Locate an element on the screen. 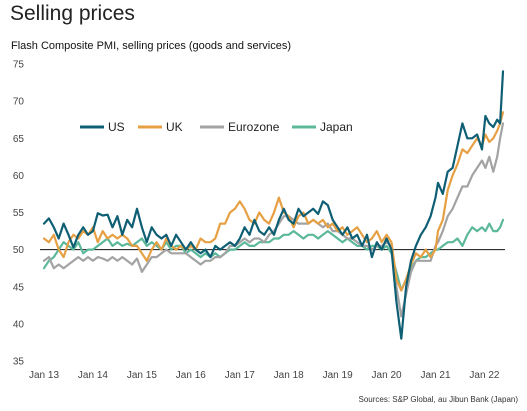  y-tick-label: 45 is located at coordinates (19, 287).